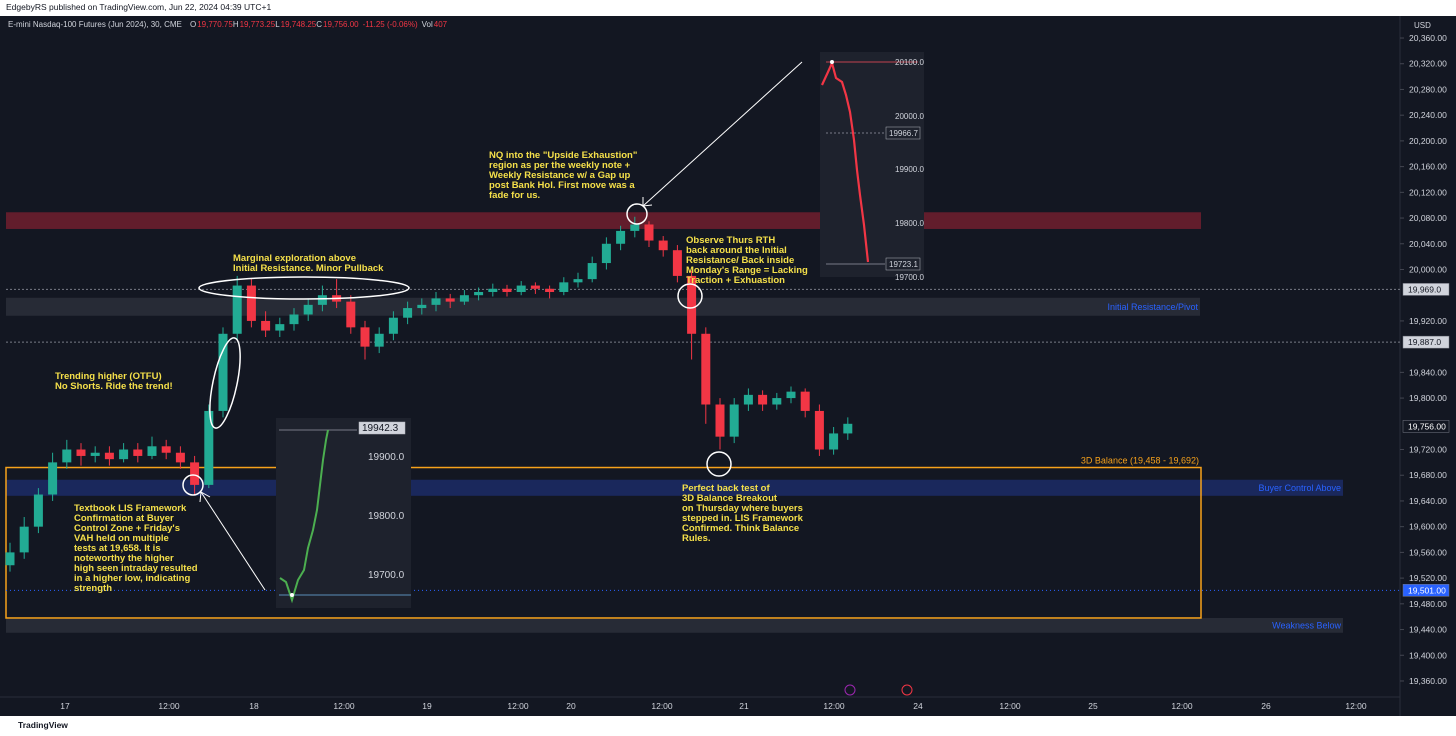  I want to click on price-tick-label: 19,480.00, so click(1428, 604).